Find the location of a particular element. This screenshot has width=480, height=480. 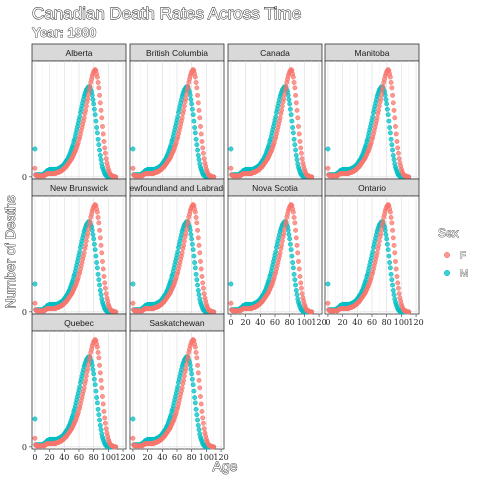

facet-strip-label: Quebec is located at coordinates (79, 323).